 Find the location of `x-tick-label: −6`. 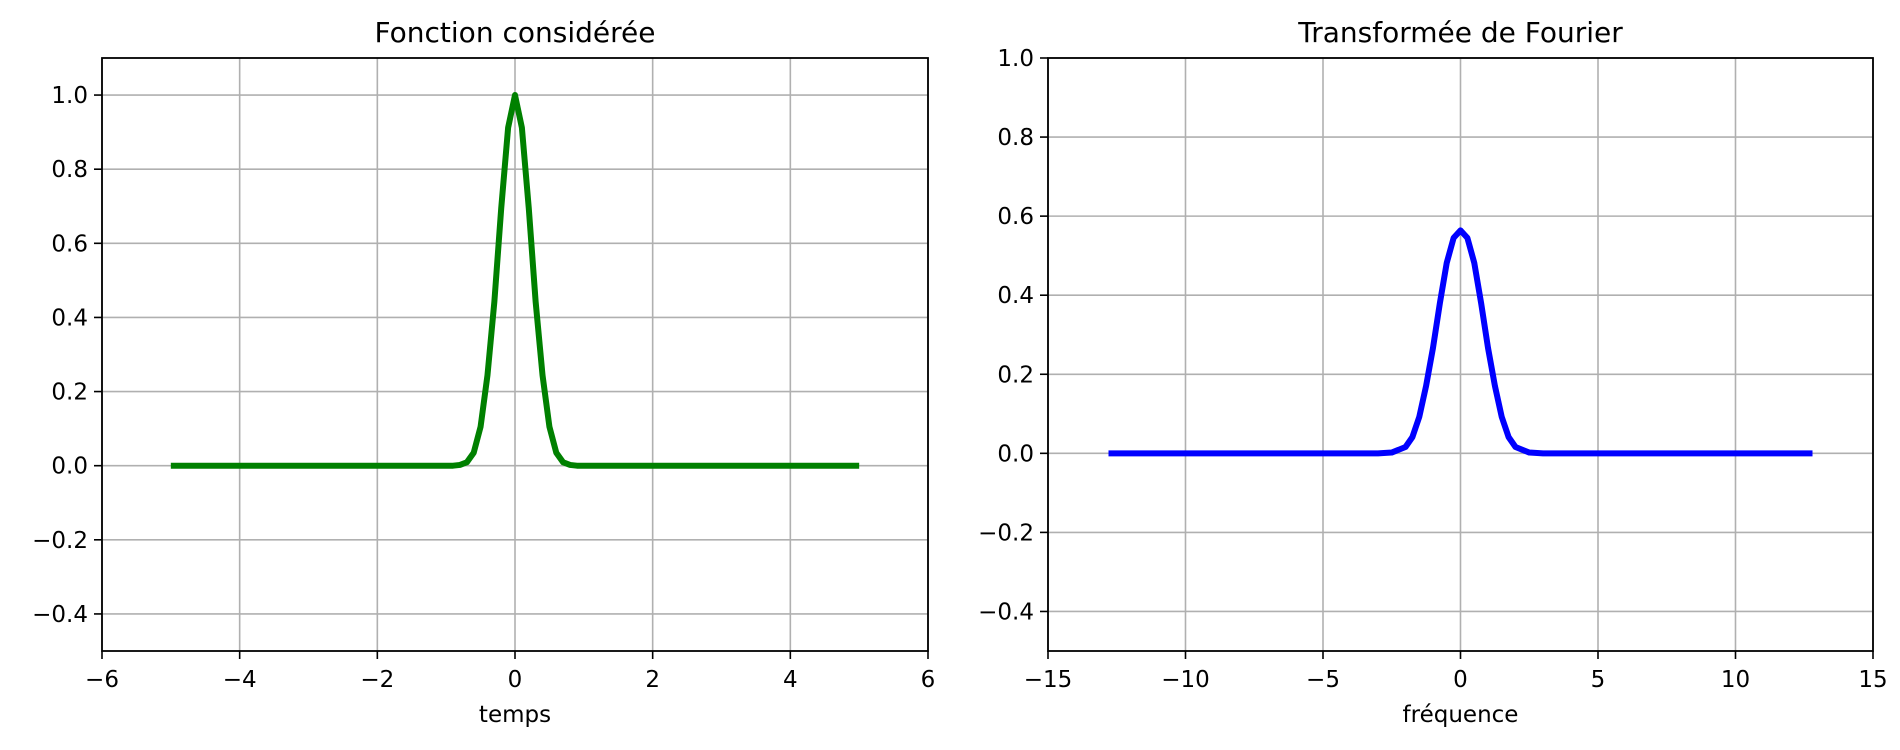

x-tick-label: −6 is located at coordinates (102, 680).